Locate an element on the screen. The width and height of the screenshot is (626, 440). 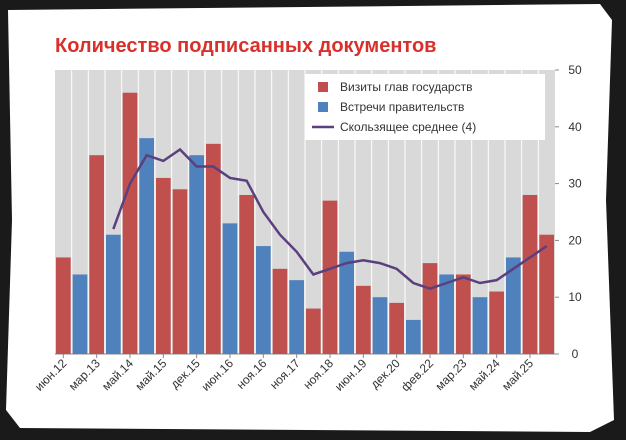
y-tick-label: 10 is located at coordinates (575, 297).